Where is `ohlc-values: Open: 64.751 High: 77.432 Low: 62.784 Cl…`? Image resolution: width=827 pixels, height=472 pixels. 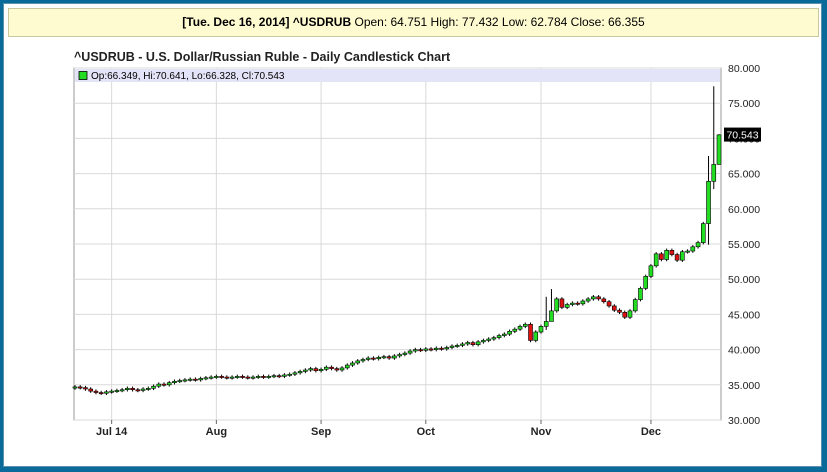
ohlc-values: Open: 64.751 High: 77.432 Low: 62.784 Cl… is located at coordinates (499, 22).